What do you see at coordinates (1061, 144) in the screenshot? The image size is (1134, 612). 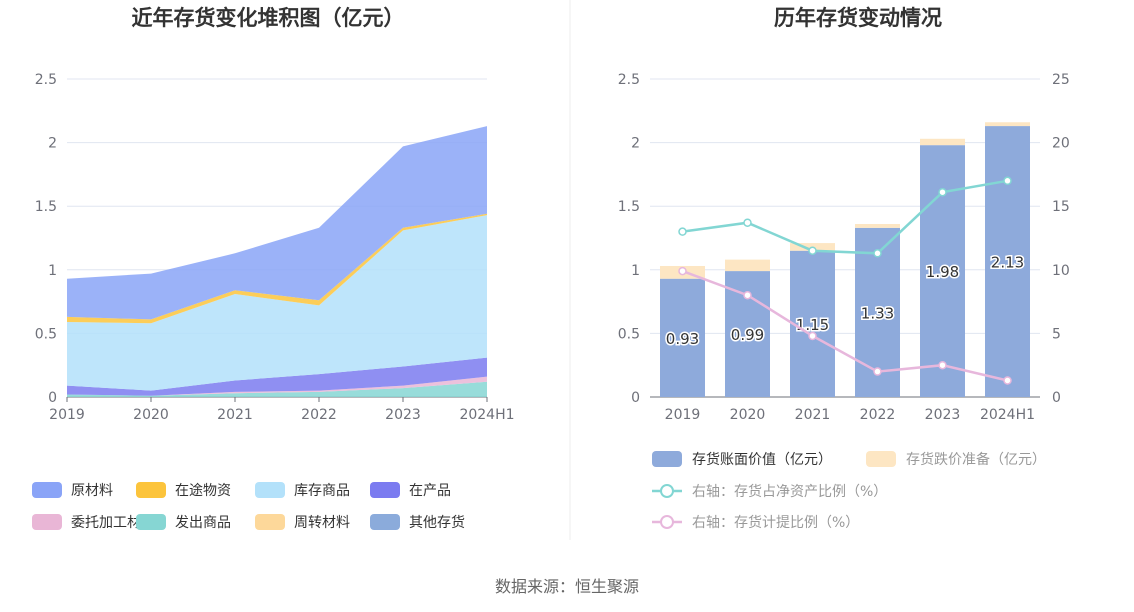 I see `y2-tick-label: 20` at bounding box center [1061, 144].